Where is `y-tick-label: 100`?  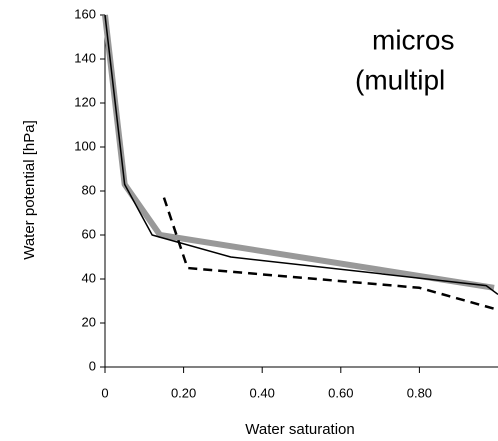
y-tick-label: 100 is located at coordinates (85, 145).